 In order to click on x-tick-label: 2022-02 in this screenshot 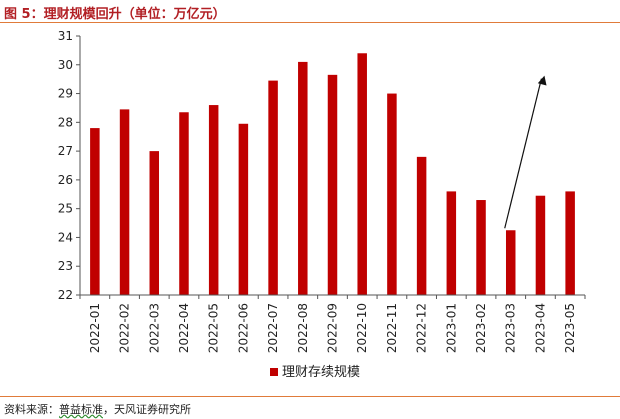, I will do `click(125, 328)`.